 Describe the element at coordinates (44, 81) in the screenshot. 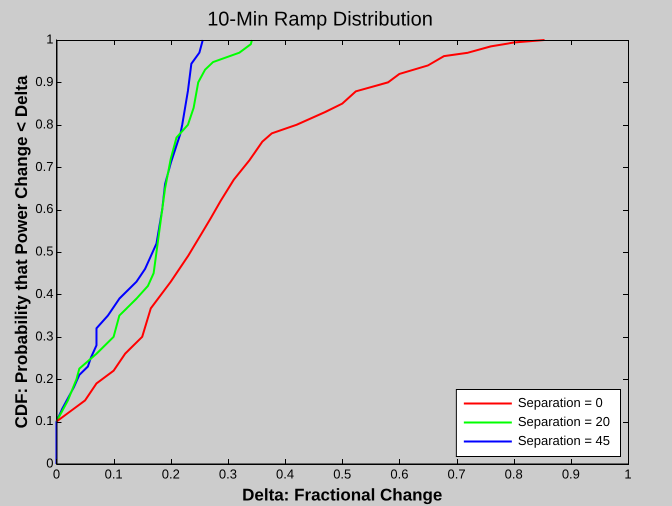

I see `y-tick-label: 0.9` at that location.